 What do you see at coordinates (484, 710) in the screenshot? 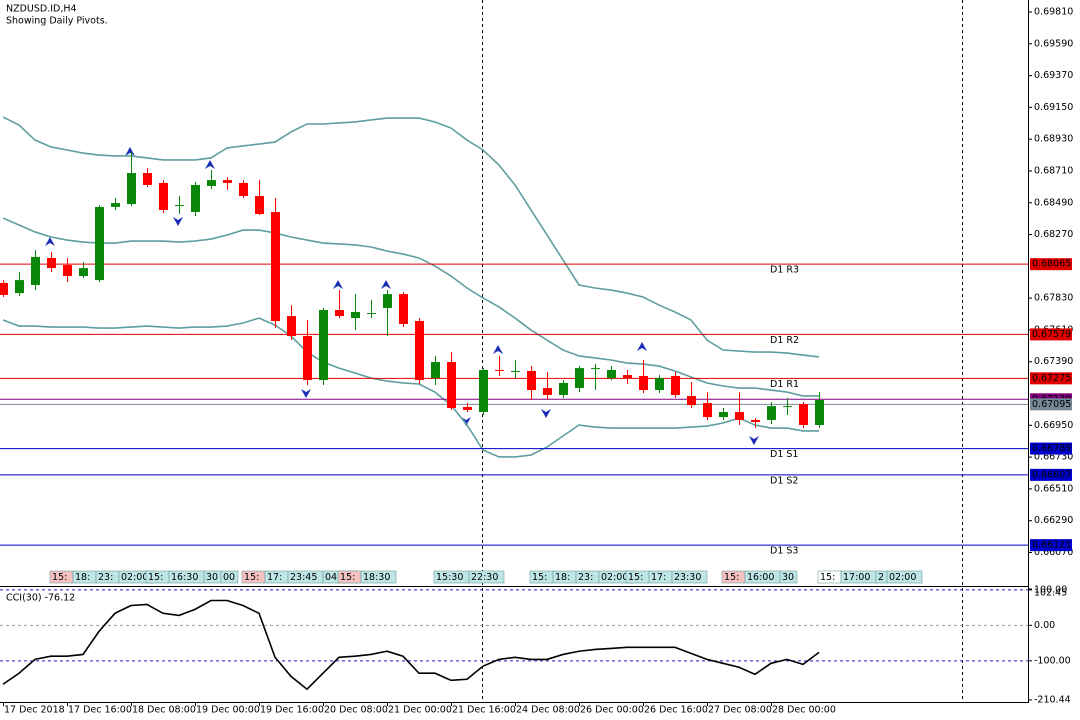
I see `x-tick-label: 21 Dec 16:00` at bounding box center [484, 710].